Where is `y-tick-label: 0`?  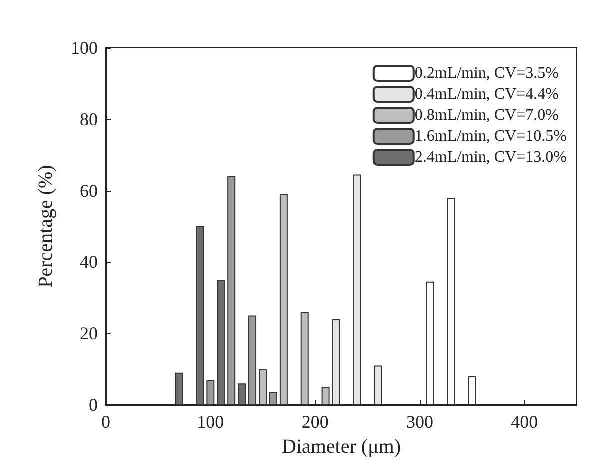
y-tick-label: 0 is located at coordinates (93, 405).